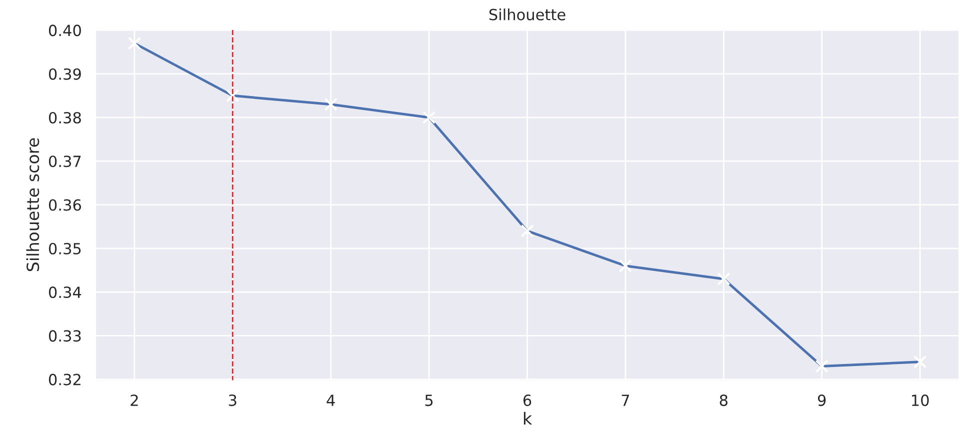  Describe the element at coordinates (527, 14) in the screenshot. I see `chart-title: Silhouette` at that location.